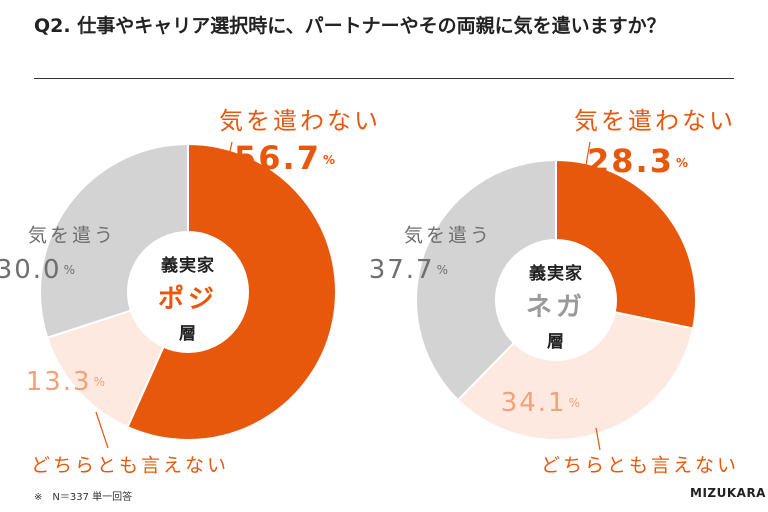 Image resolution: width=768 pixels, height=512 pixels. Describe the element at coordinates (384, 78) in the screenshot. I see `title-rule` at that location.